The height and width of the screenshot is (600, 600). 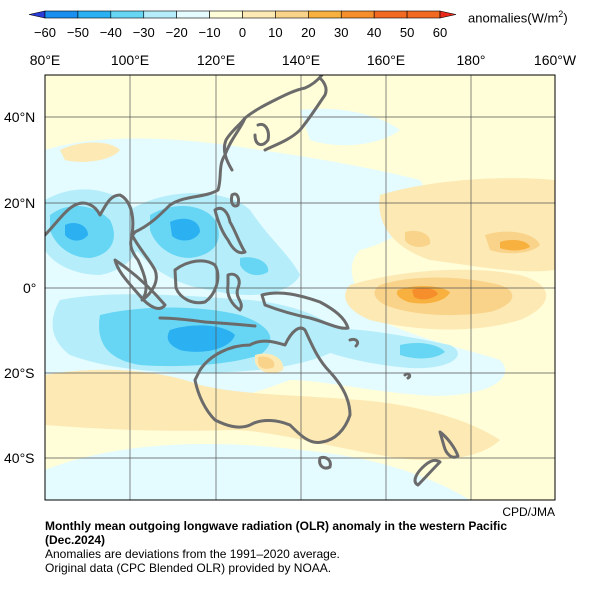 What do you see at coordinates (275, 32) in the screenshot?
I see `colorbar-tick-label: 10` at bounding box center [275, 32].